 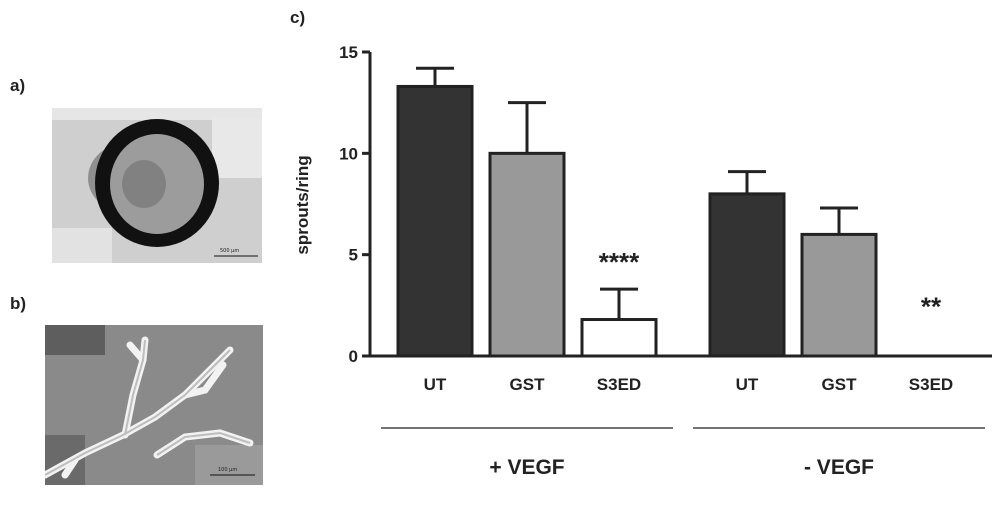 What do you see at coordinates (229, 251) in the screenshot?
I see `scalebar-a-label: 500 µm` at bounding box center [229, 251].